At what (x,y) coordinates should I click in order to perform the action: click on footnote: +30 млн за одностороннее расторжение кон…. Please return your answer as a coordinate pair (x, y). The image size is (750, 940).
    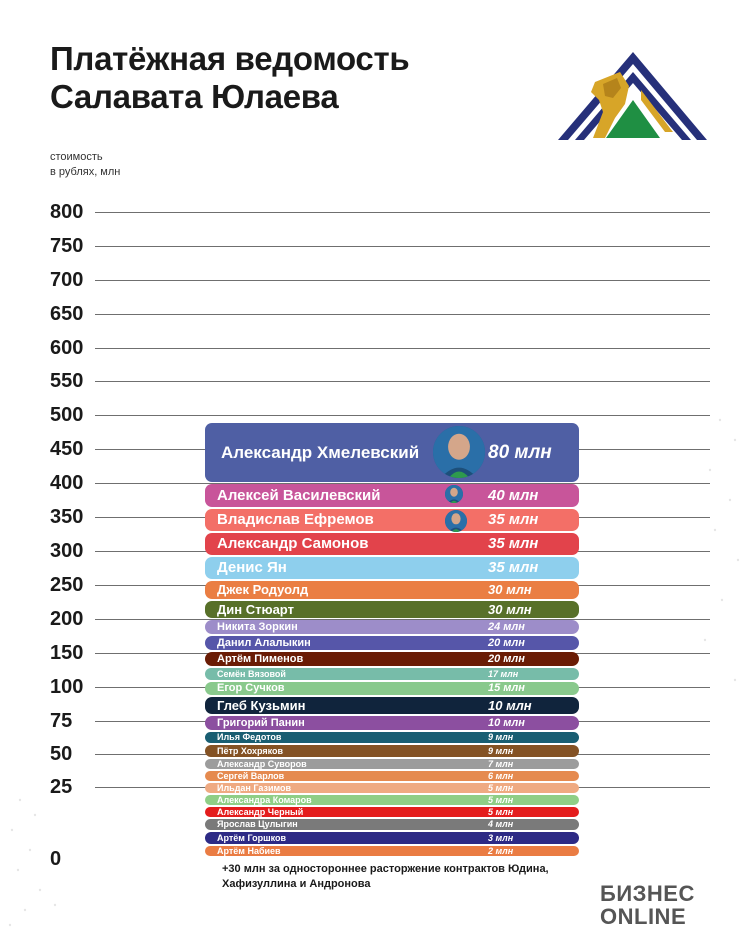
    Looking at the image, I should click on (385, 876).